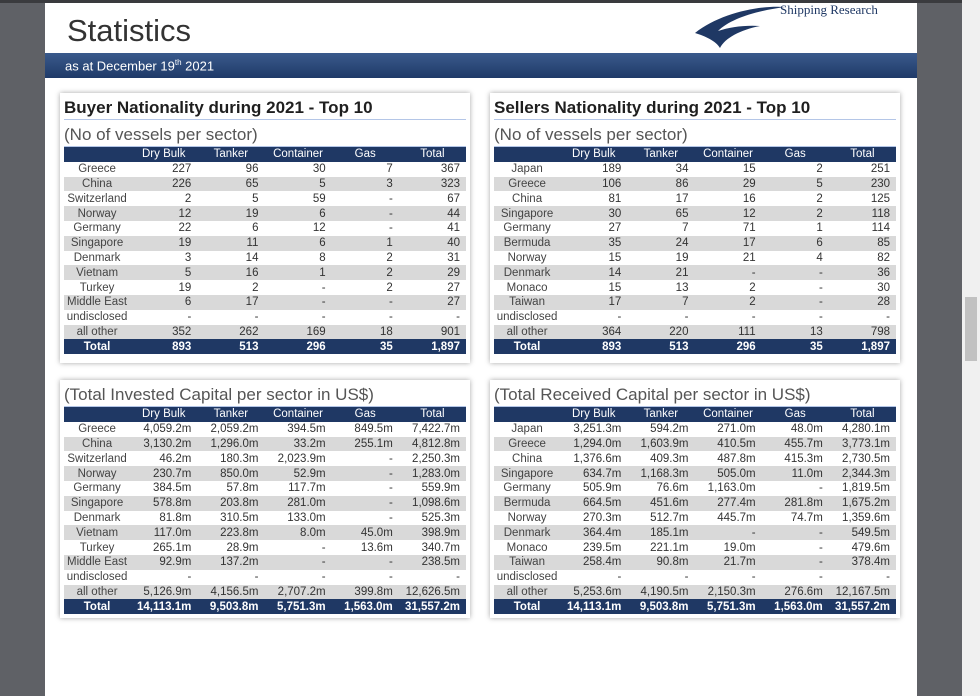 This screenshot has height=696, width=980. I want to click on header-cell: Total, so click(432, 414).